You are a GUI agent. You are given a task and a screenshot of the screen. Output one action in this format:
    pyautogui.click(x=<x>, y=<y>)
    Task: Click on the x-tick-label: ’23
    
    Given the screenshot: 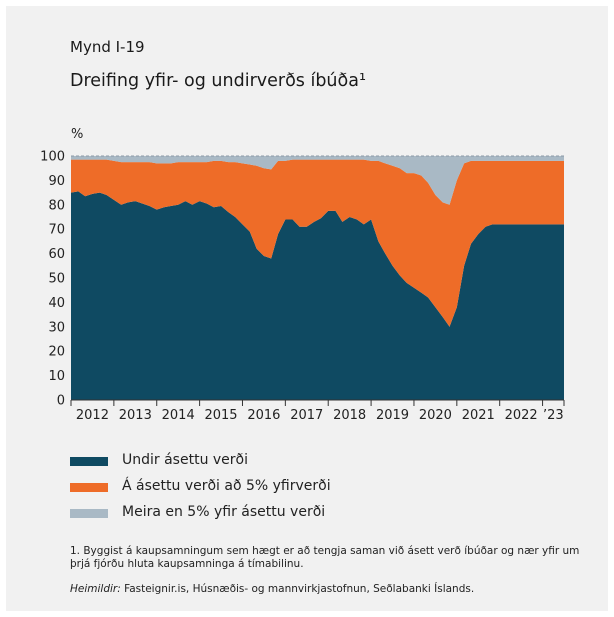 What is the action you would take?
    pyautogui.click(x=553, y=415)
    